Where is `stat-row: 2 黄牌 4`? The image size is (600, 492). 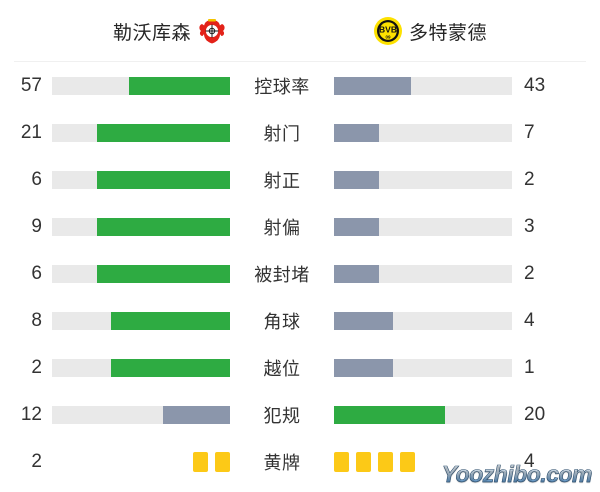
stat-row: 2 黄牌 4 is located at coordinates (300, 461).